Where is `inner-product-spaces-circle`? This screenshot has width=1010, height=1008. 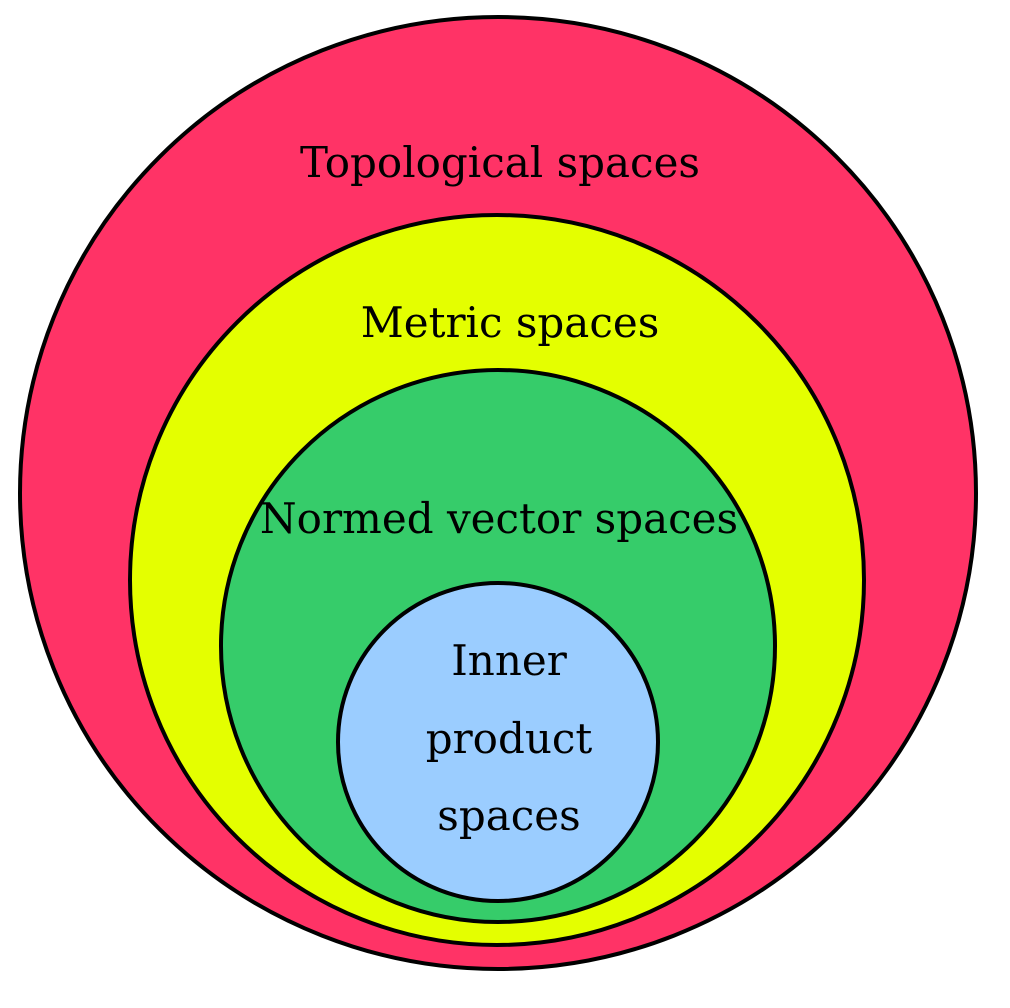
inner-product-spaces-circle is located at coordinates (498, 742).